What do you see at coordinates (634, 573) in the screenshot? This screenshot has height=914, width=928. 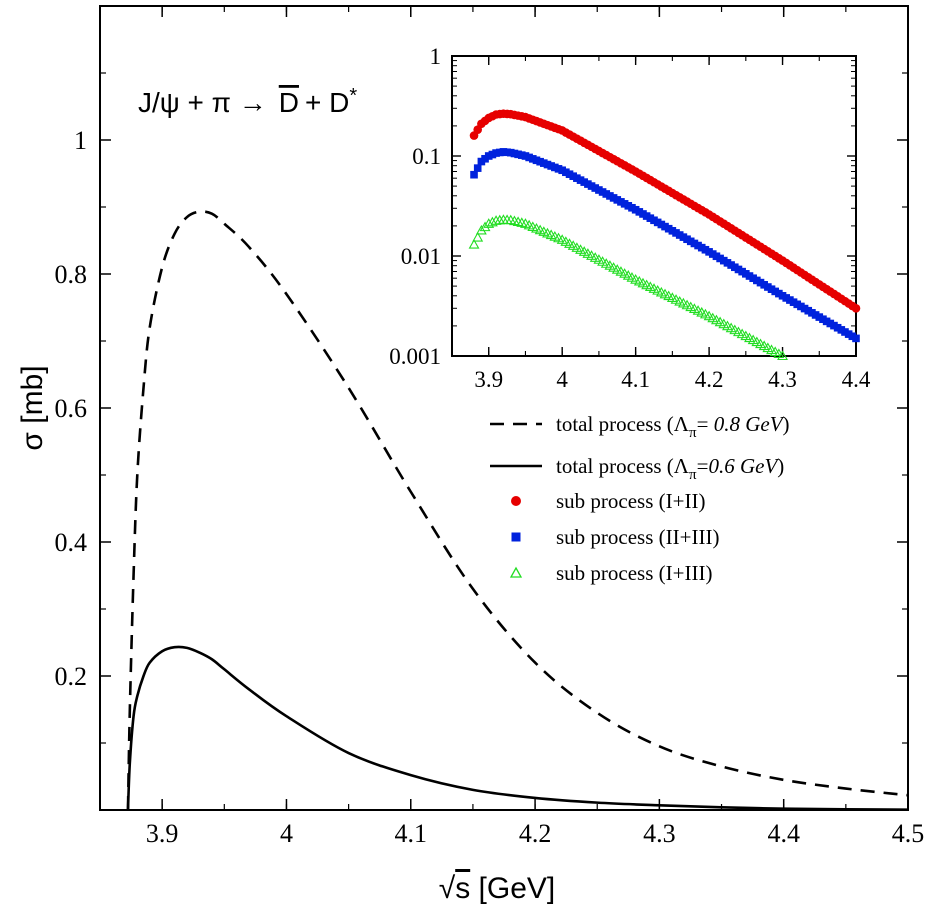 I see `legend-label: sub process (I+III)` at bounding box center [634, 573].